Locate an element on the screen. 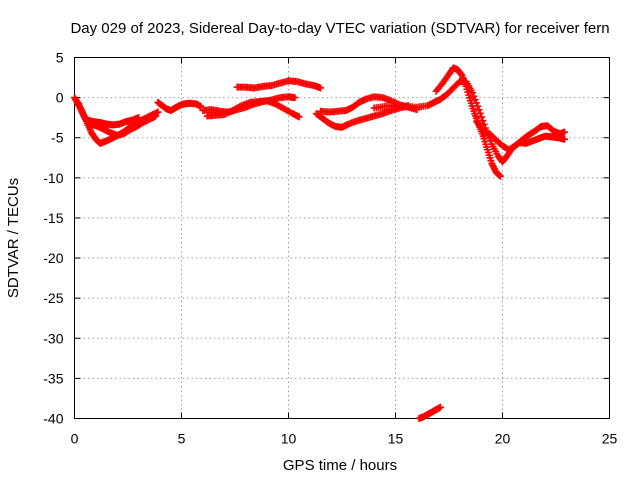 Image resolution: width=640 pixels, height=480 pixels. y-tick-label: -5 is located at coordinates (57, 138).